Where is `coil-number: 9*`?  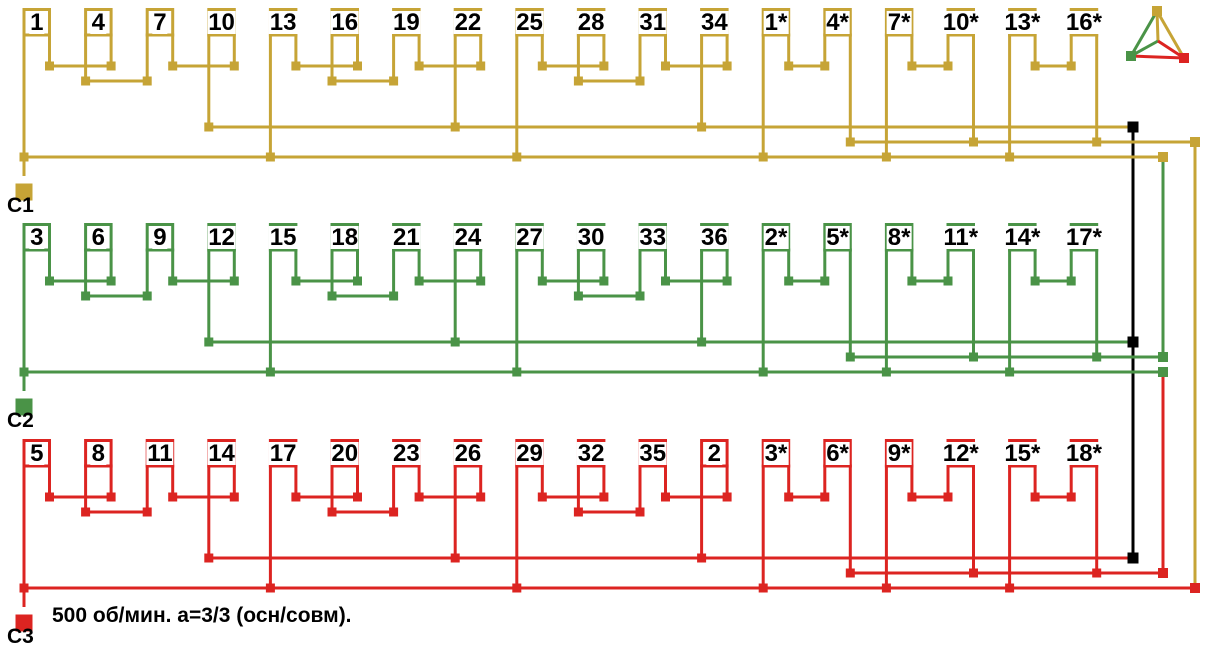 coil-number: 9* is located at coordinates (899, 453).